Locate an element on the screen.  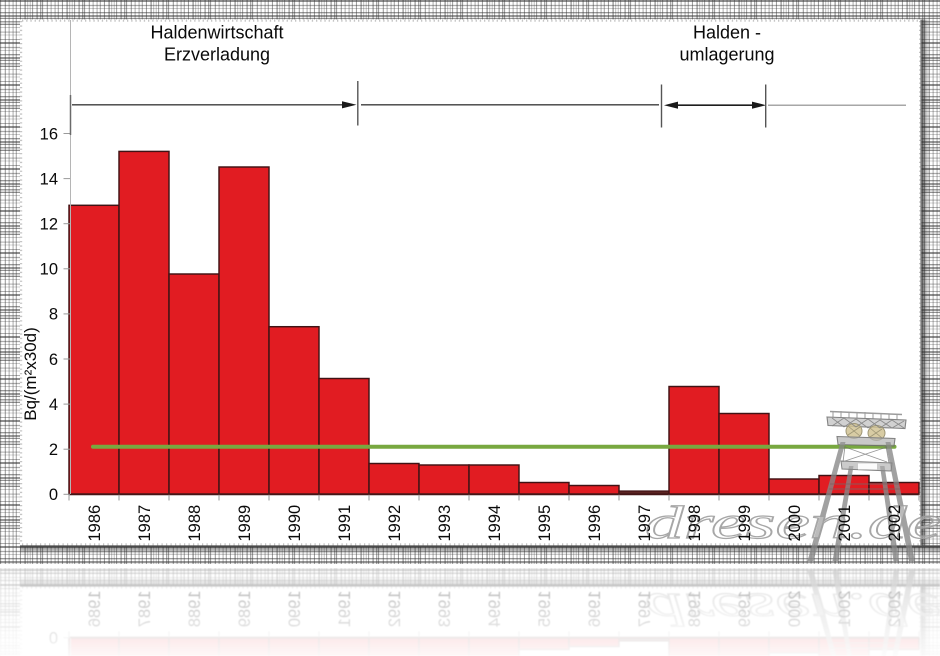
svg-text: Bq/(m²x30d) is located at coordinates (30, 374).